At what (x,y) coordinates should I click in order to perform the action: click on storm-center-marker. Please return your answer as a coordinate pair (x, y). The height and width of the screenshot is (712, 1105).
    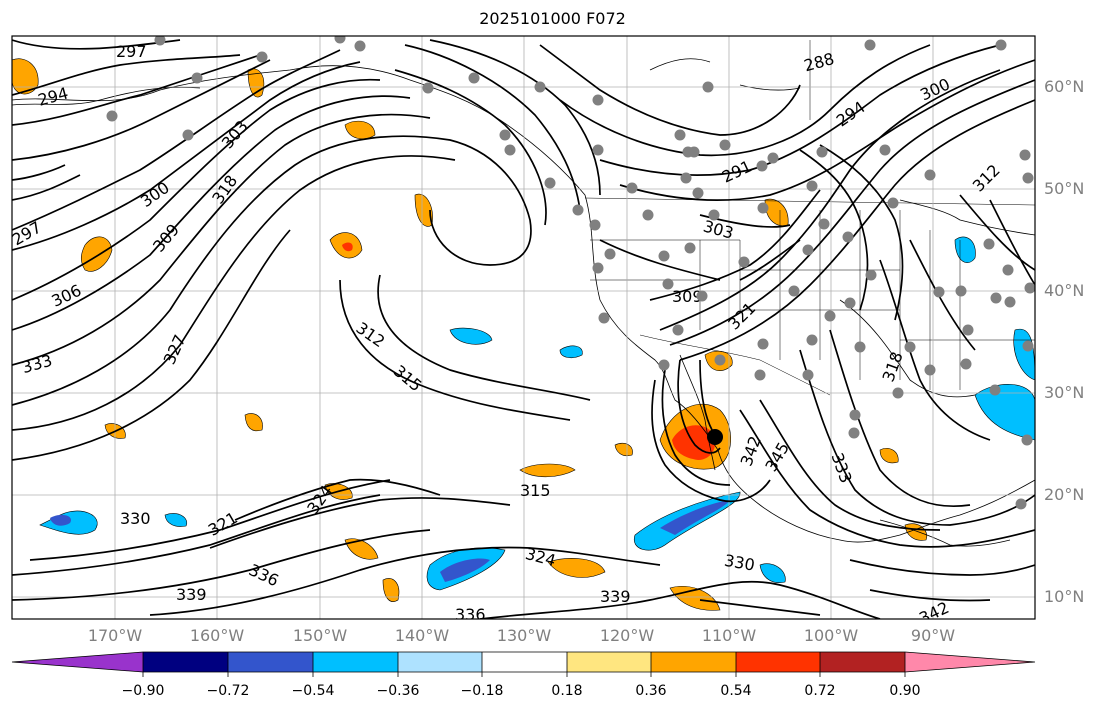
    Looking at the image, I should click on (715, 437).